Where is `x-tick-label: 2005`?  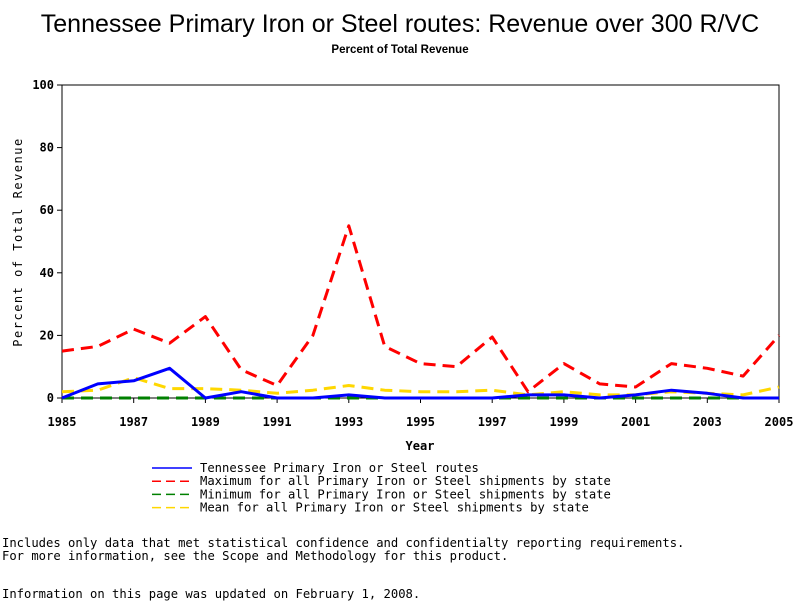 x-tick-label: 2005 is located at coordinates (779, 422).